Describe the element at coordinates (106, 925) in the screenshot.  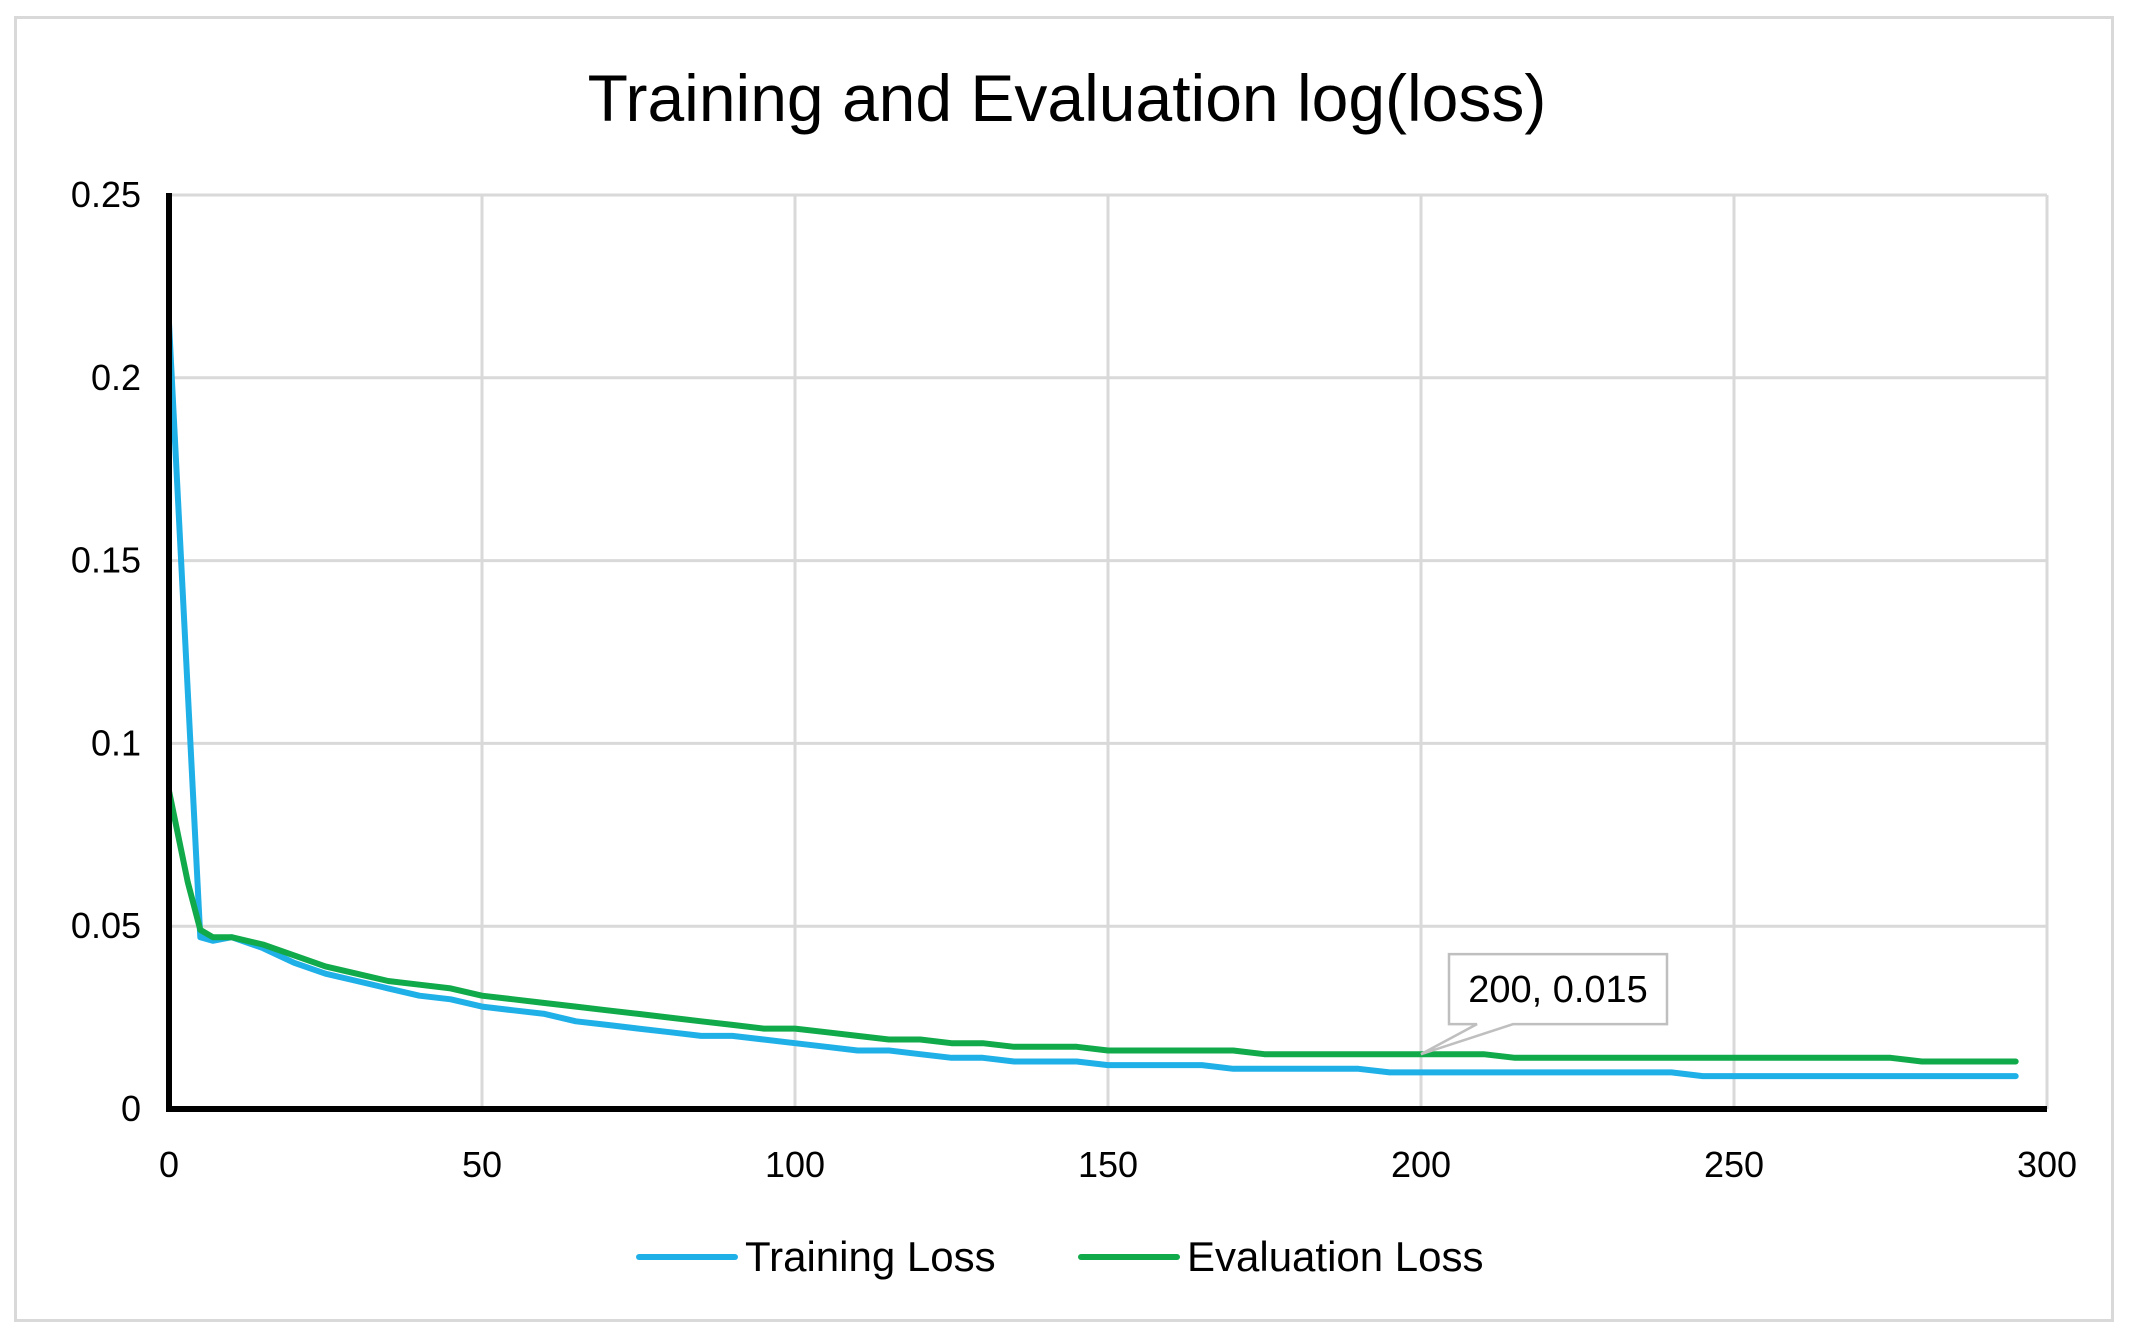
I see `y-tick-label: 0.05` at that location.